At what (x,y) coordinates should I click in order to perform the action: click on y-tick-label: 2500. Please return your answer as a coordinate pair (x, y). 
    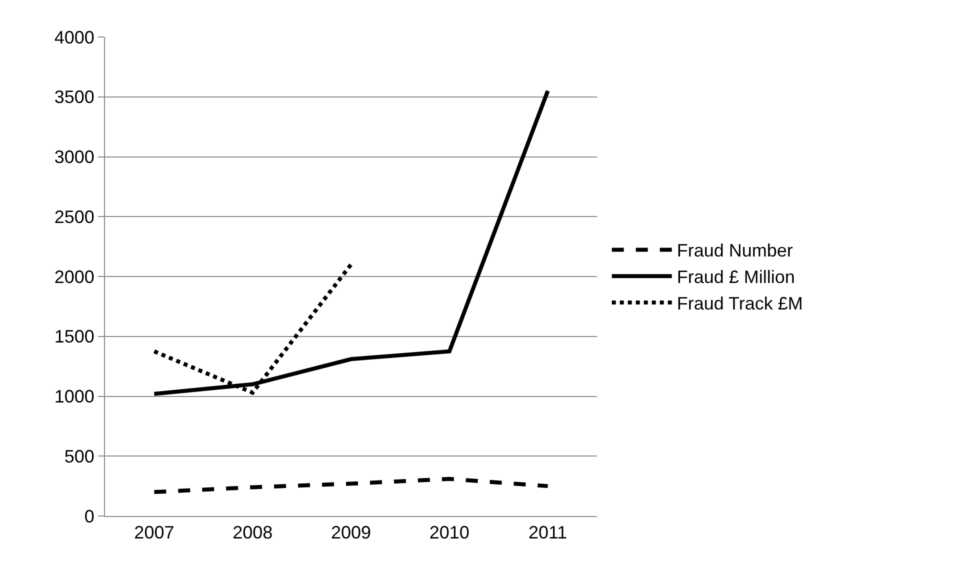
    Looking at the image, I should click on (74, 216).